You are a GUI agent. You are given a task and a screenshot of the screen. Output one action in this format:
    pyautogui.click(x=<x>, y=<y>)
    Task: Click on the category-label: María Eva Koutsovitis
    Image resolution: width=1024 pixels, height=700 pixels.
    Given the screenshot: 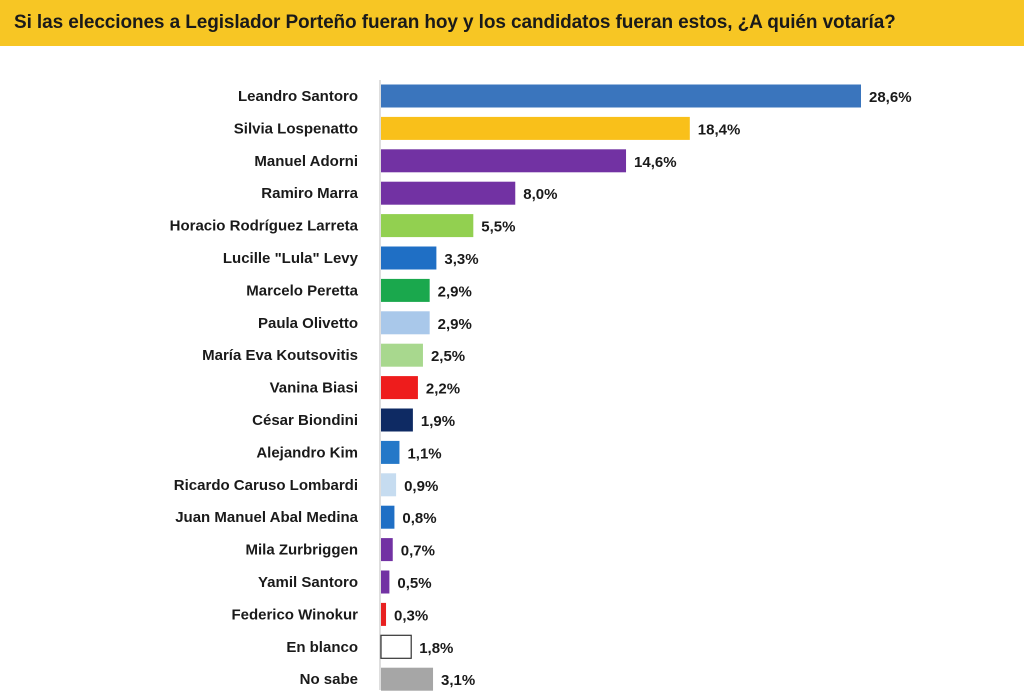 What is the action you would take?
    pyautogui.click(x=280, y=355)
    